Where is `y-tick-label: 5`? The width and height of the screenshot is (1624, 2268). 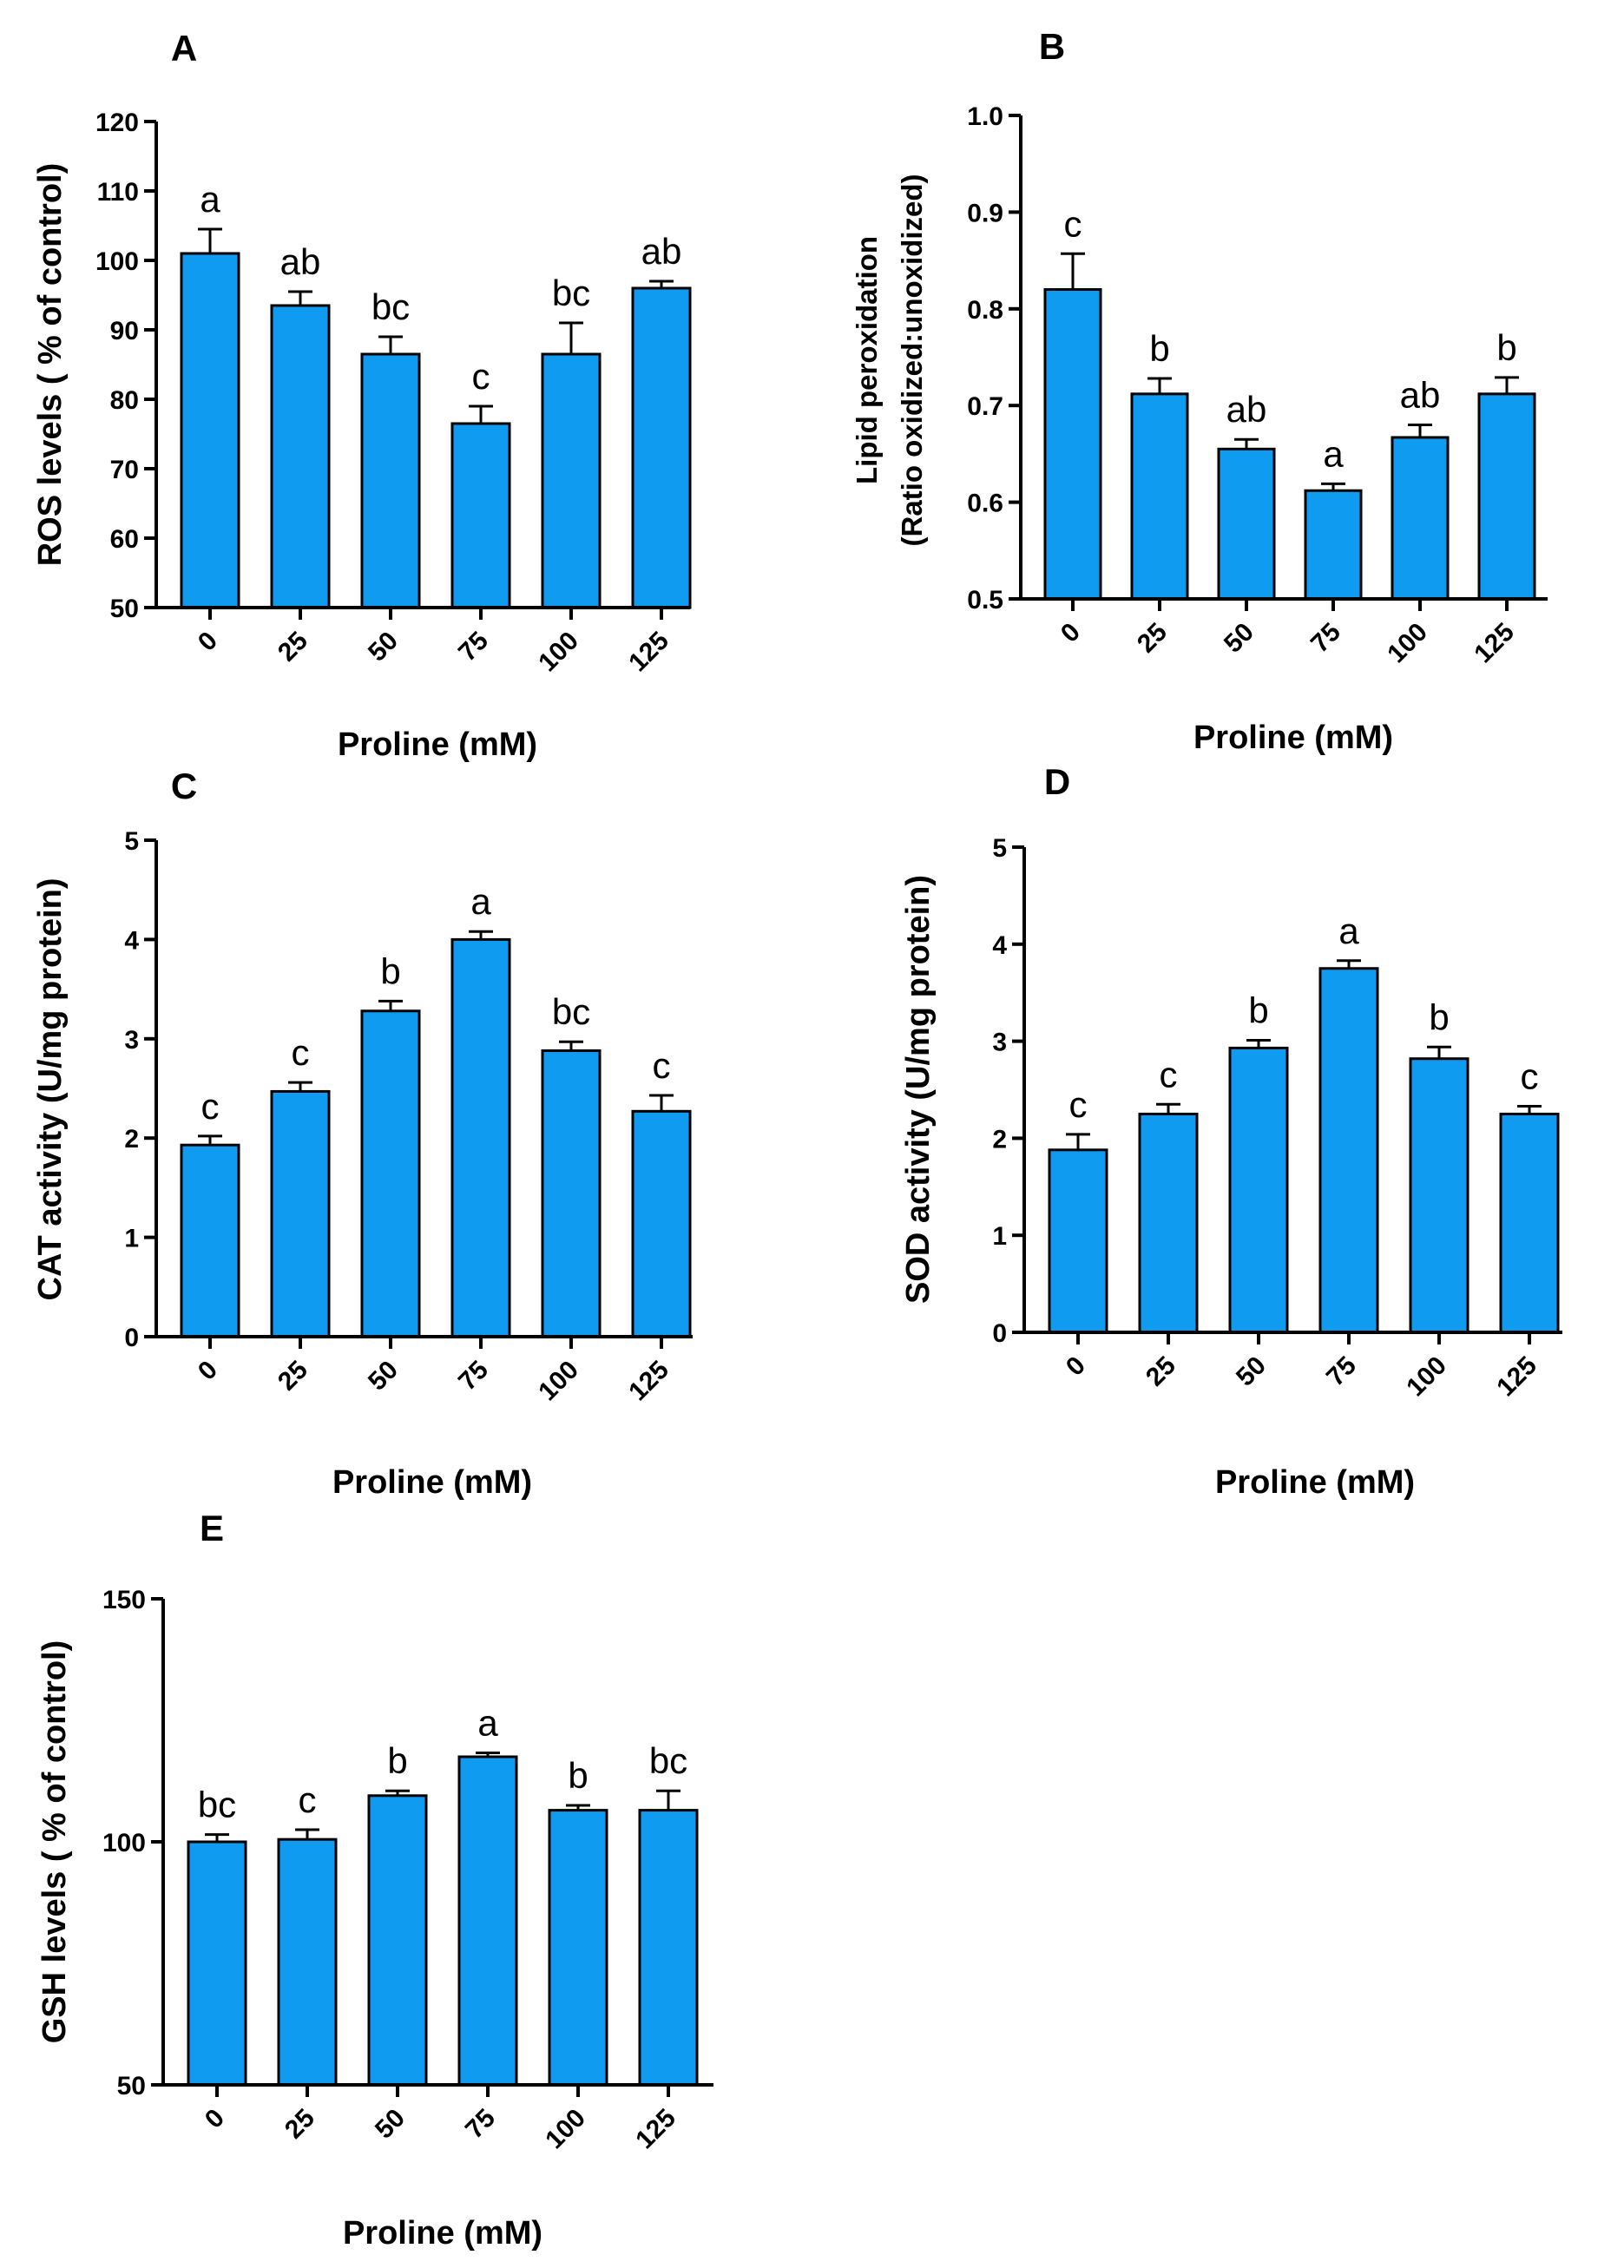
y-tick-label: 5 is located at coordinates (131, 841).